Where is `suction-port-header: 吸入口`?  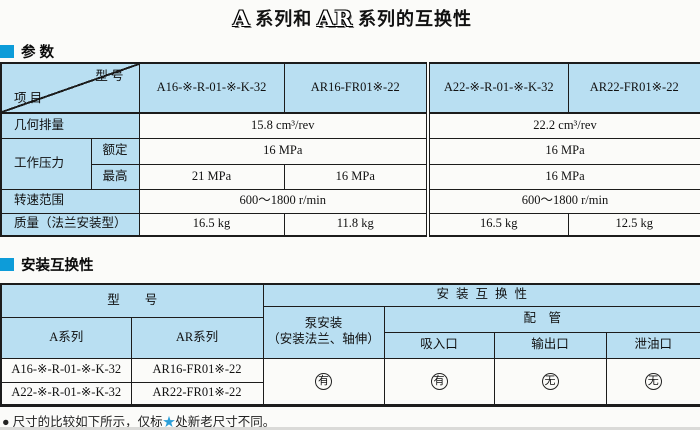
suction-port-header: 吸入口 is located at coordinates (439, 345).